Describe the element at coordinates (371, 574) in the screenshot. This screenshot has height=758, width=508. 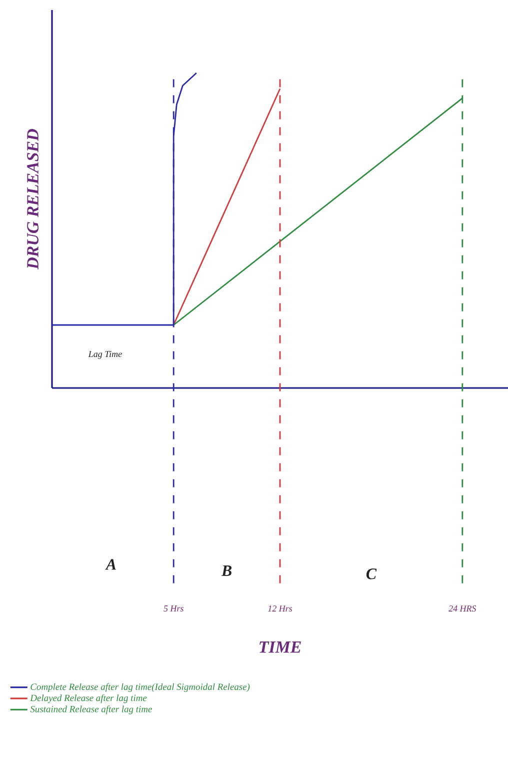
I see `text: C` at that location.